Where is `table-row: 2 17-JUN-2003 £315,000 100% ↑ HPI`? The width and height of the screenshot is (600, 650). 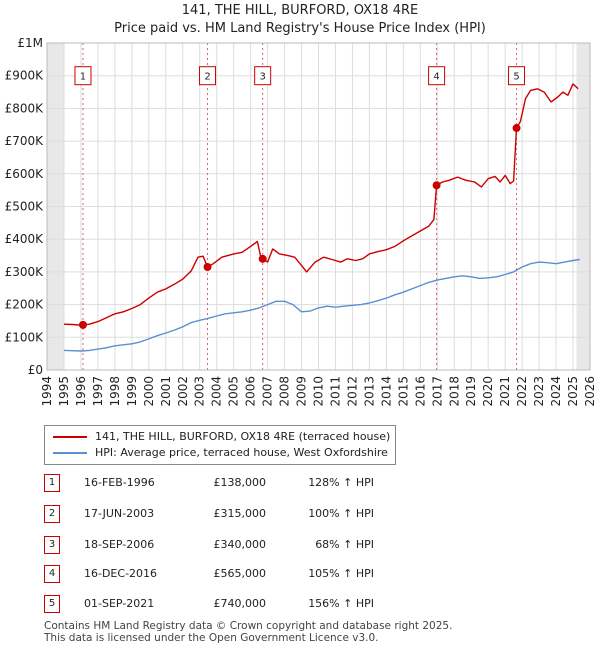
table-row: 2 17-JUN-2003 £315,000 100% ↑ HPI is located at coordinates (244, 514).